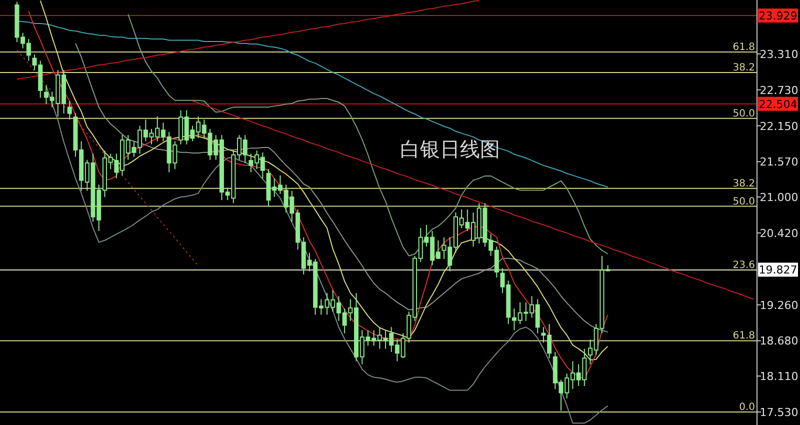 The width and height of the screenshot is (800, 425). Describe the element at coordinates (778, 16) in the screenshot. I see `ref-line-label: 23.929` at that location.